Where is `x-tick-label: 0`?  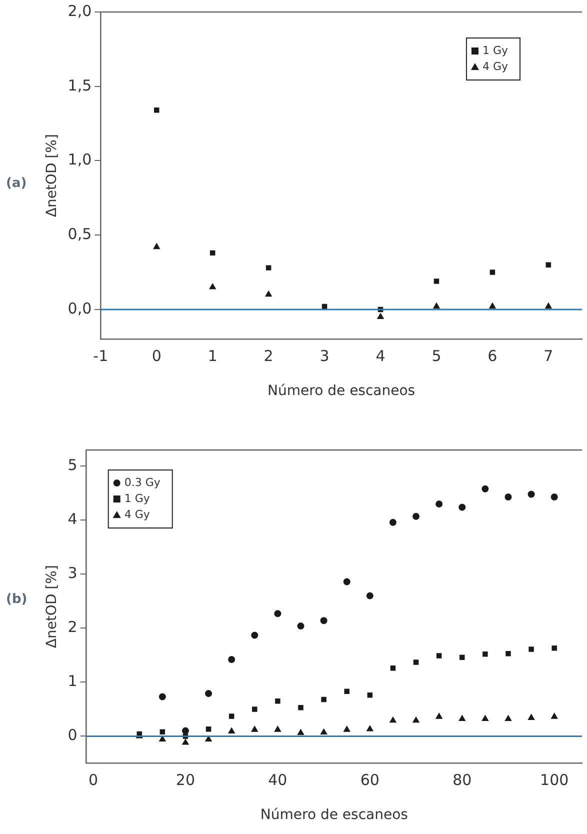
x-tick-label: 0 is located at coordinates (157, 356).